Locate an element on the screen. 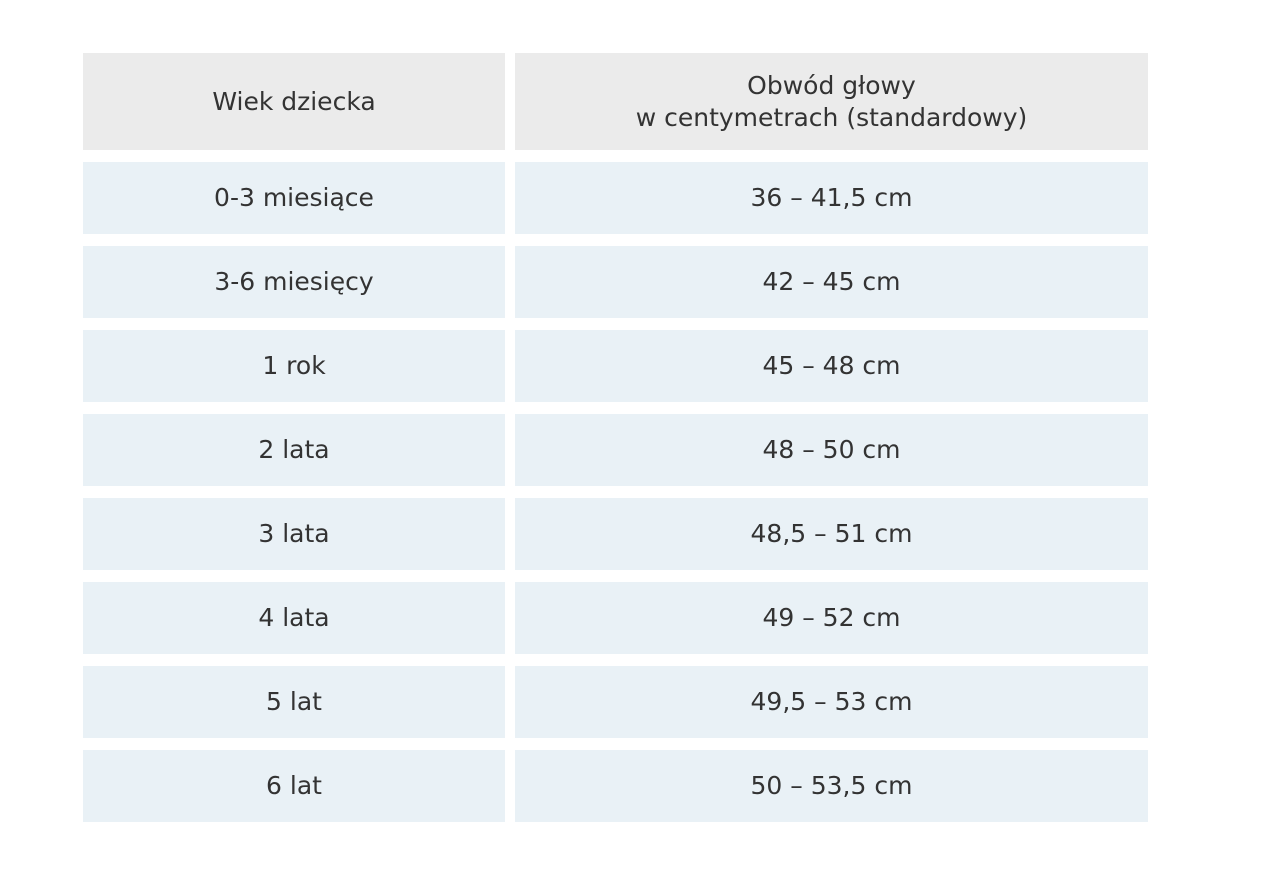 This screenshot has width=1280, height=893. circumference-cell: 48,5 – 51 cm is located at coordinates (831, 534).